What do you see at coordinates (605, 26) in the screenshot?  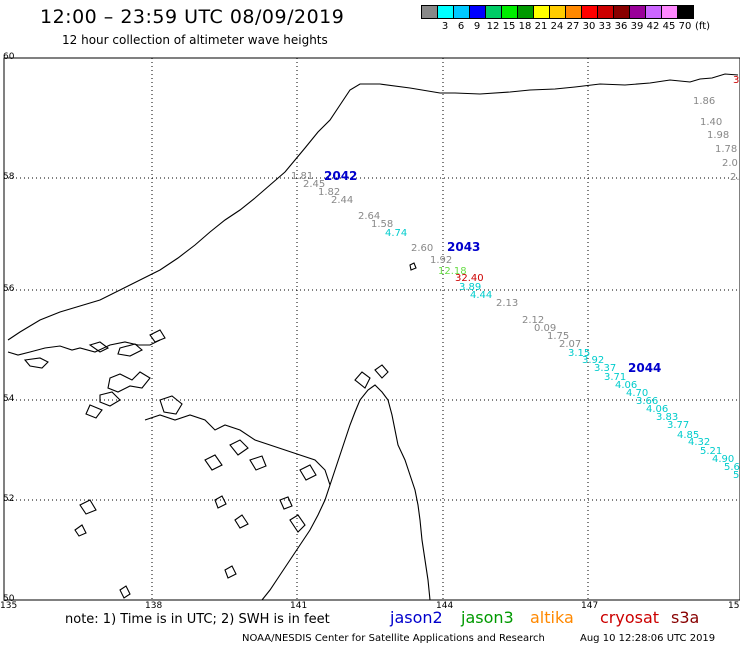 I see `legend-label: 33` at bounding box center [605, 26].